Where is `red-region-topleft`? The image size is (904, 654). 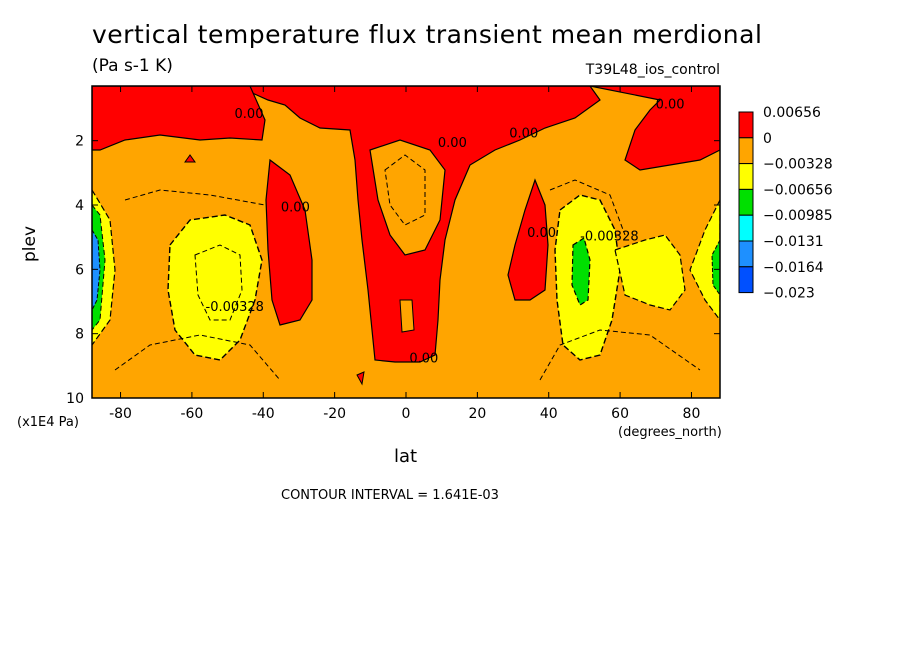 red-region-topleft is located at coordinates (179, 118).